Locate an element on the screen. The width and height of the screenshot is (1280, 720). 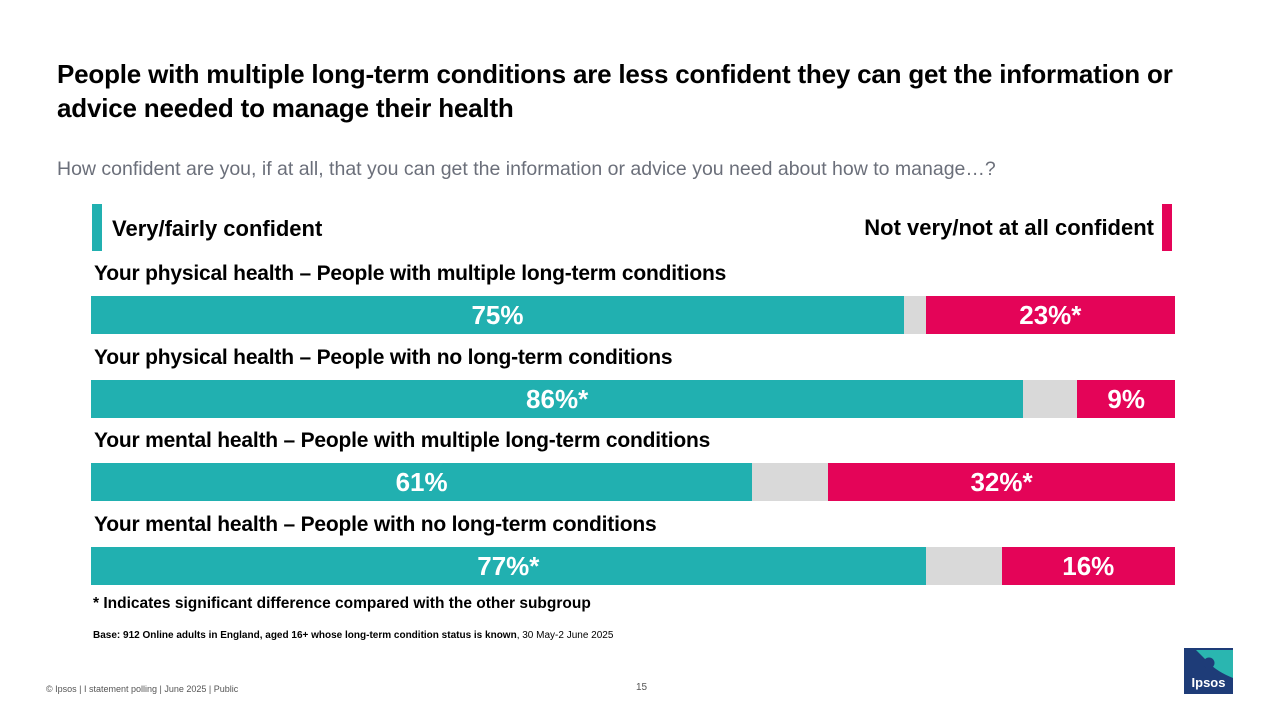
data-label-negative: 23%* is located at coordinates (1050, 315).